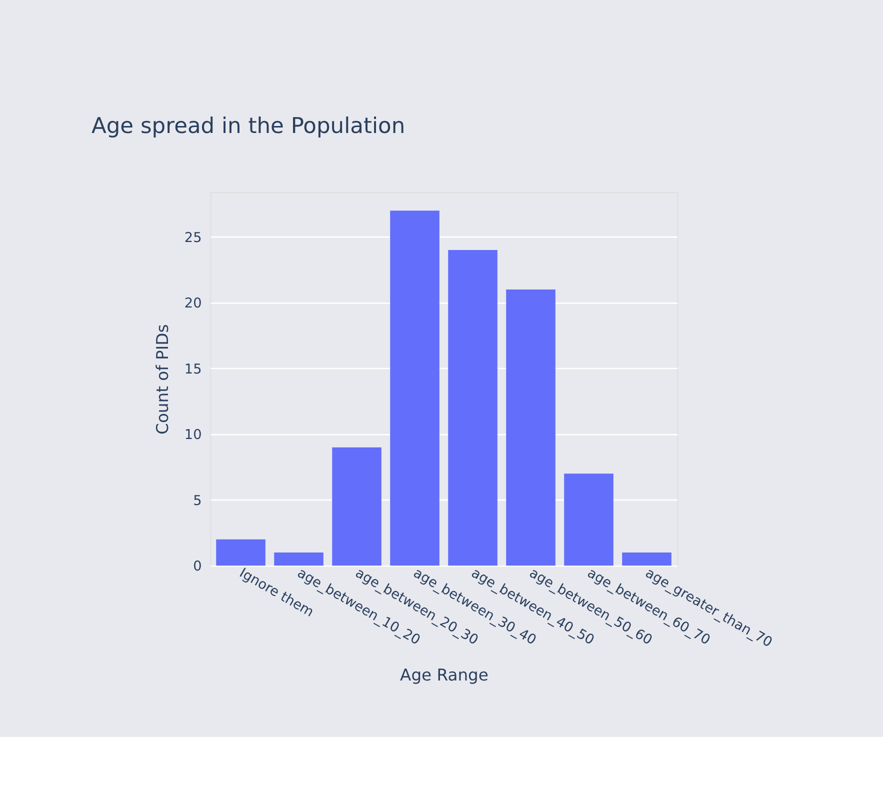 Image resolution: width=883 pixels, height=787 pixels. I want to click on y-tick-label: 5, so click(197, 500).